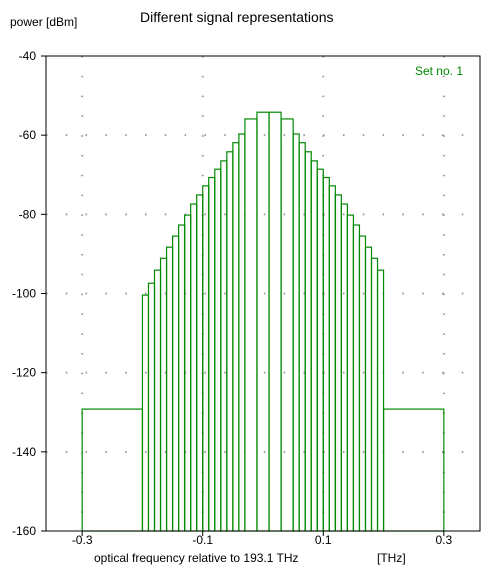 This screenshot has height=577, width=501. Describe the element at coordinates (196, 558) in the screenshot. I see `x-axis-label: optical frequency relative to 193.1 THz` at that location.